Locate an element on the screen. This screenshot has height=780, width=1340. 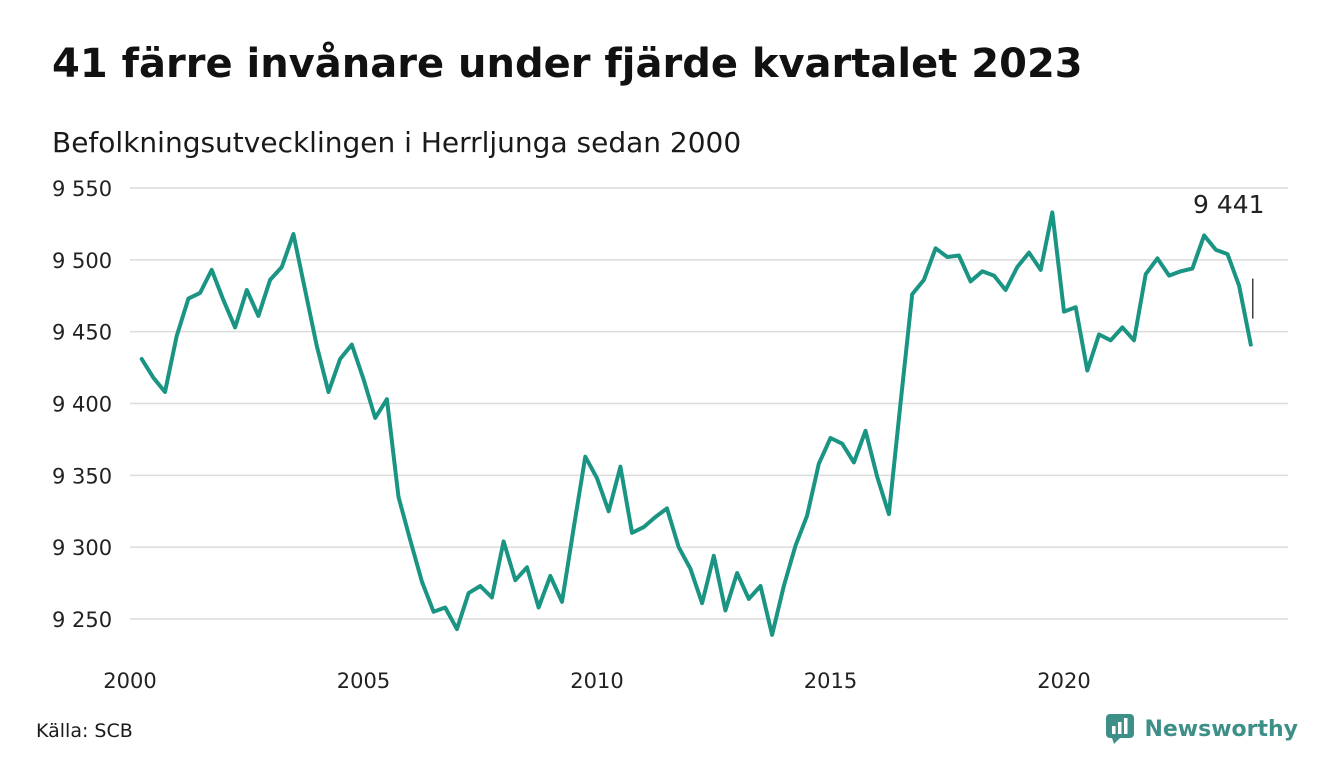
x-tick-label: 2015 is located at coordinates (830, 681).